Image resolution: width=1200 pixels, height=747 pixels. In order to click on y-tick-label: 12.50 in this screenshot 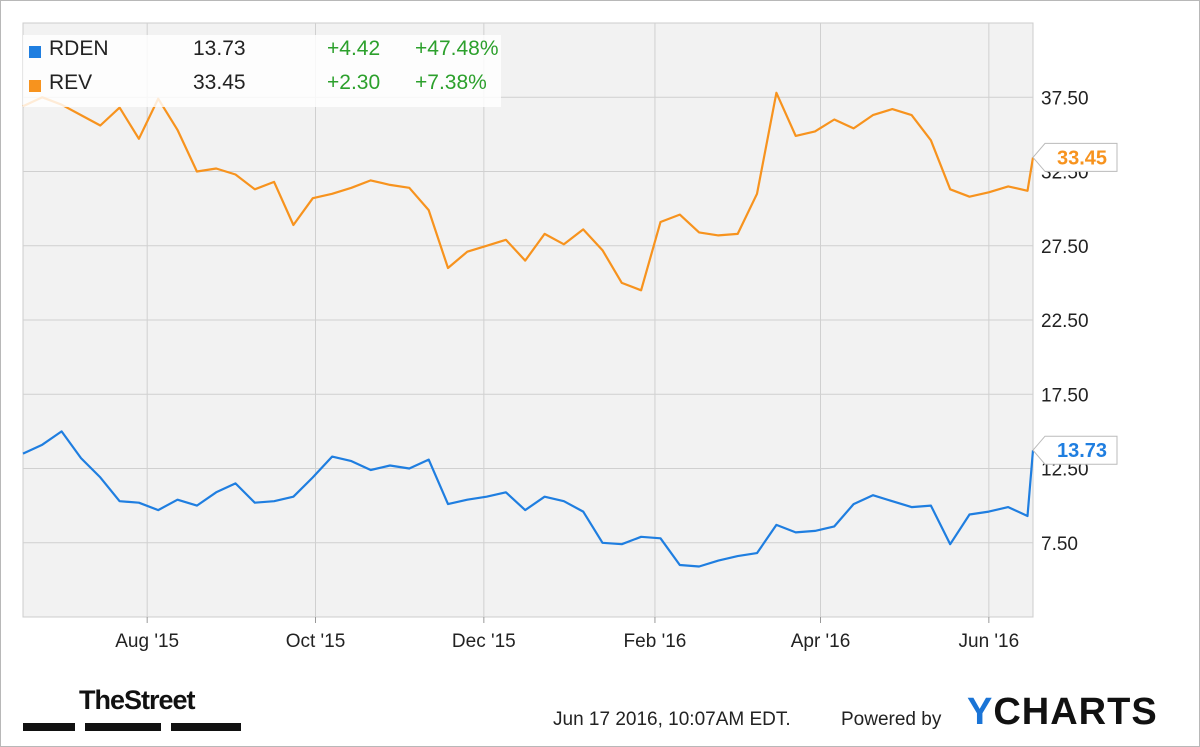, I will do `click(1065, 470)`.